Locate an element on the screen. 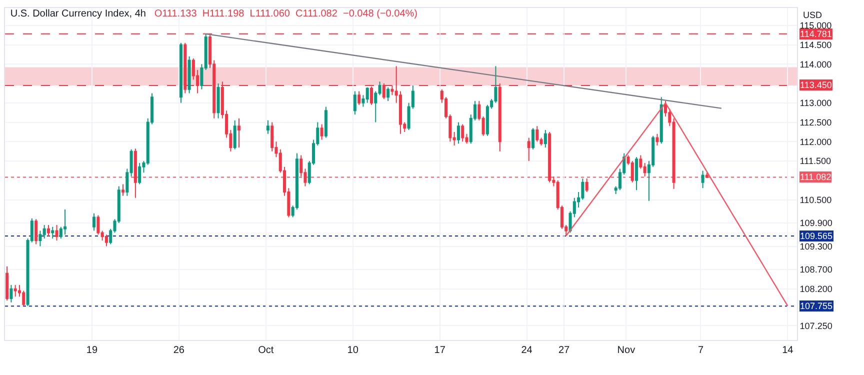 This screenshot has width=864, height=375. y-tick-label: 110.500 is located at coordinates (816, 199).